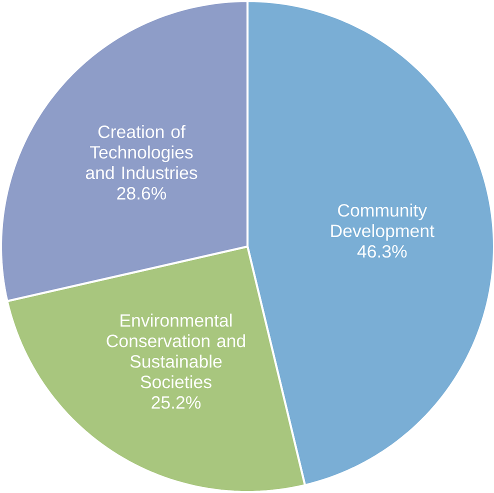 The height and width of the screenshot is (493, 494). I want to click on slice-label: Environmental Conservation and Sustainable Societies, so click(175, 351).